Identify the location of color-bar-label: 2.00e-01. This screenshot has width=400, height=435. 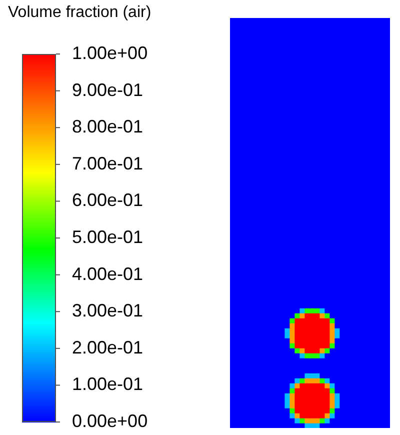
(108, 347).